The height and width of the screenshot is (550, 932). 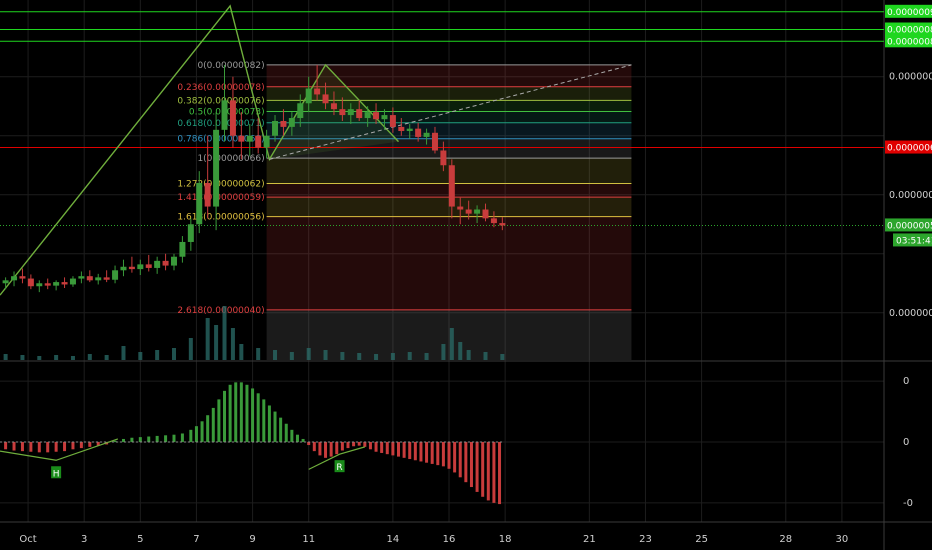 I want to click on fib-level-label: 0.236(0.00000078), so click(x=220, y=88).